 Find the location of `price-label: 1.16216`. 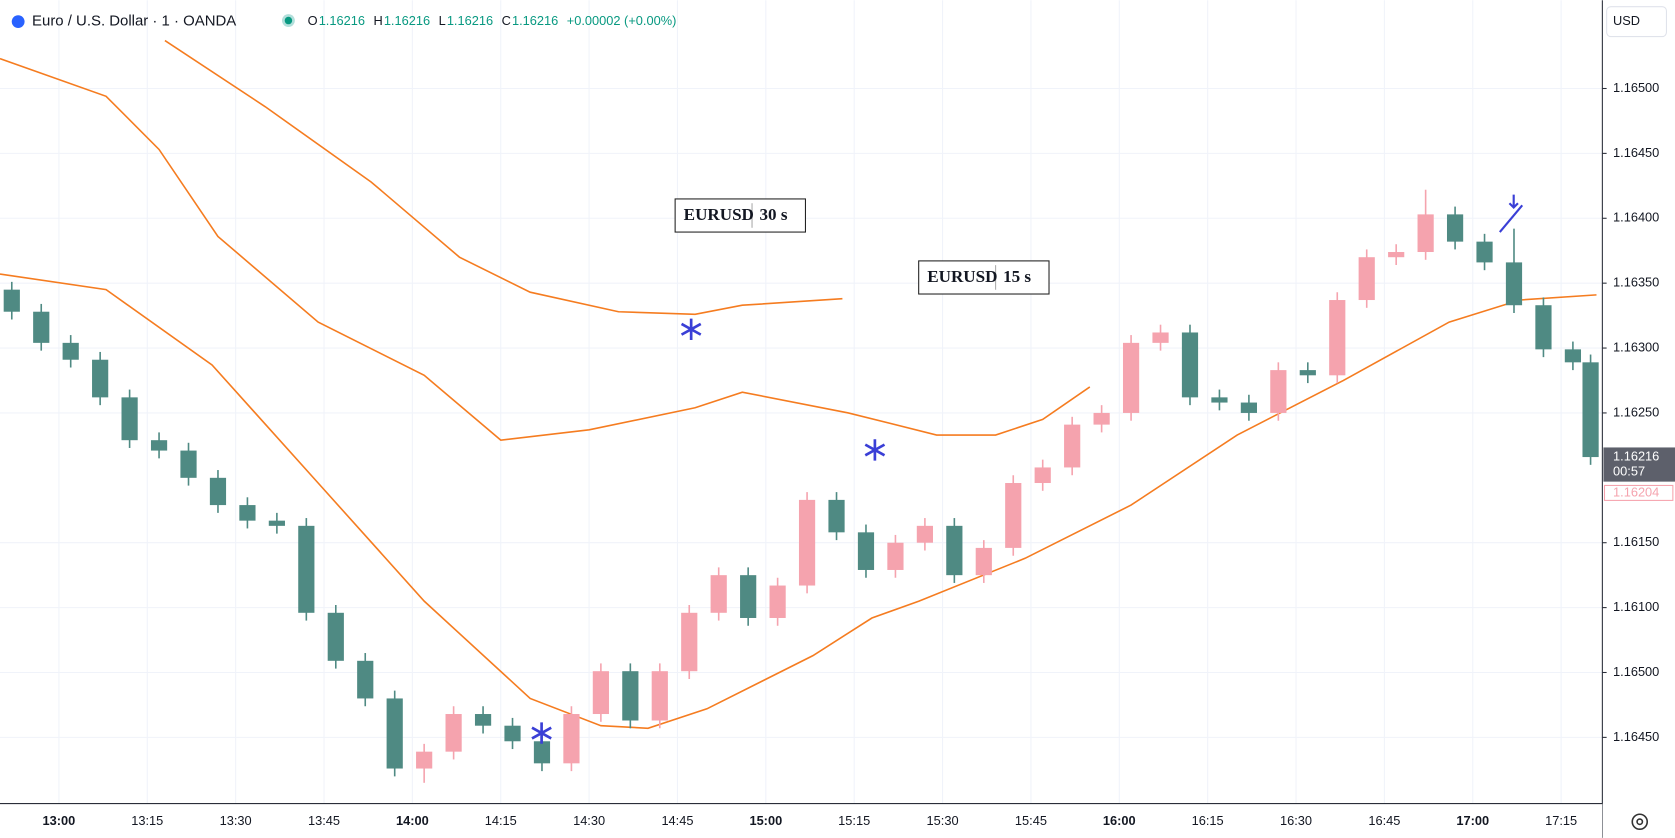

price-label: 1.16216 is located at coordinates (1636, 455).